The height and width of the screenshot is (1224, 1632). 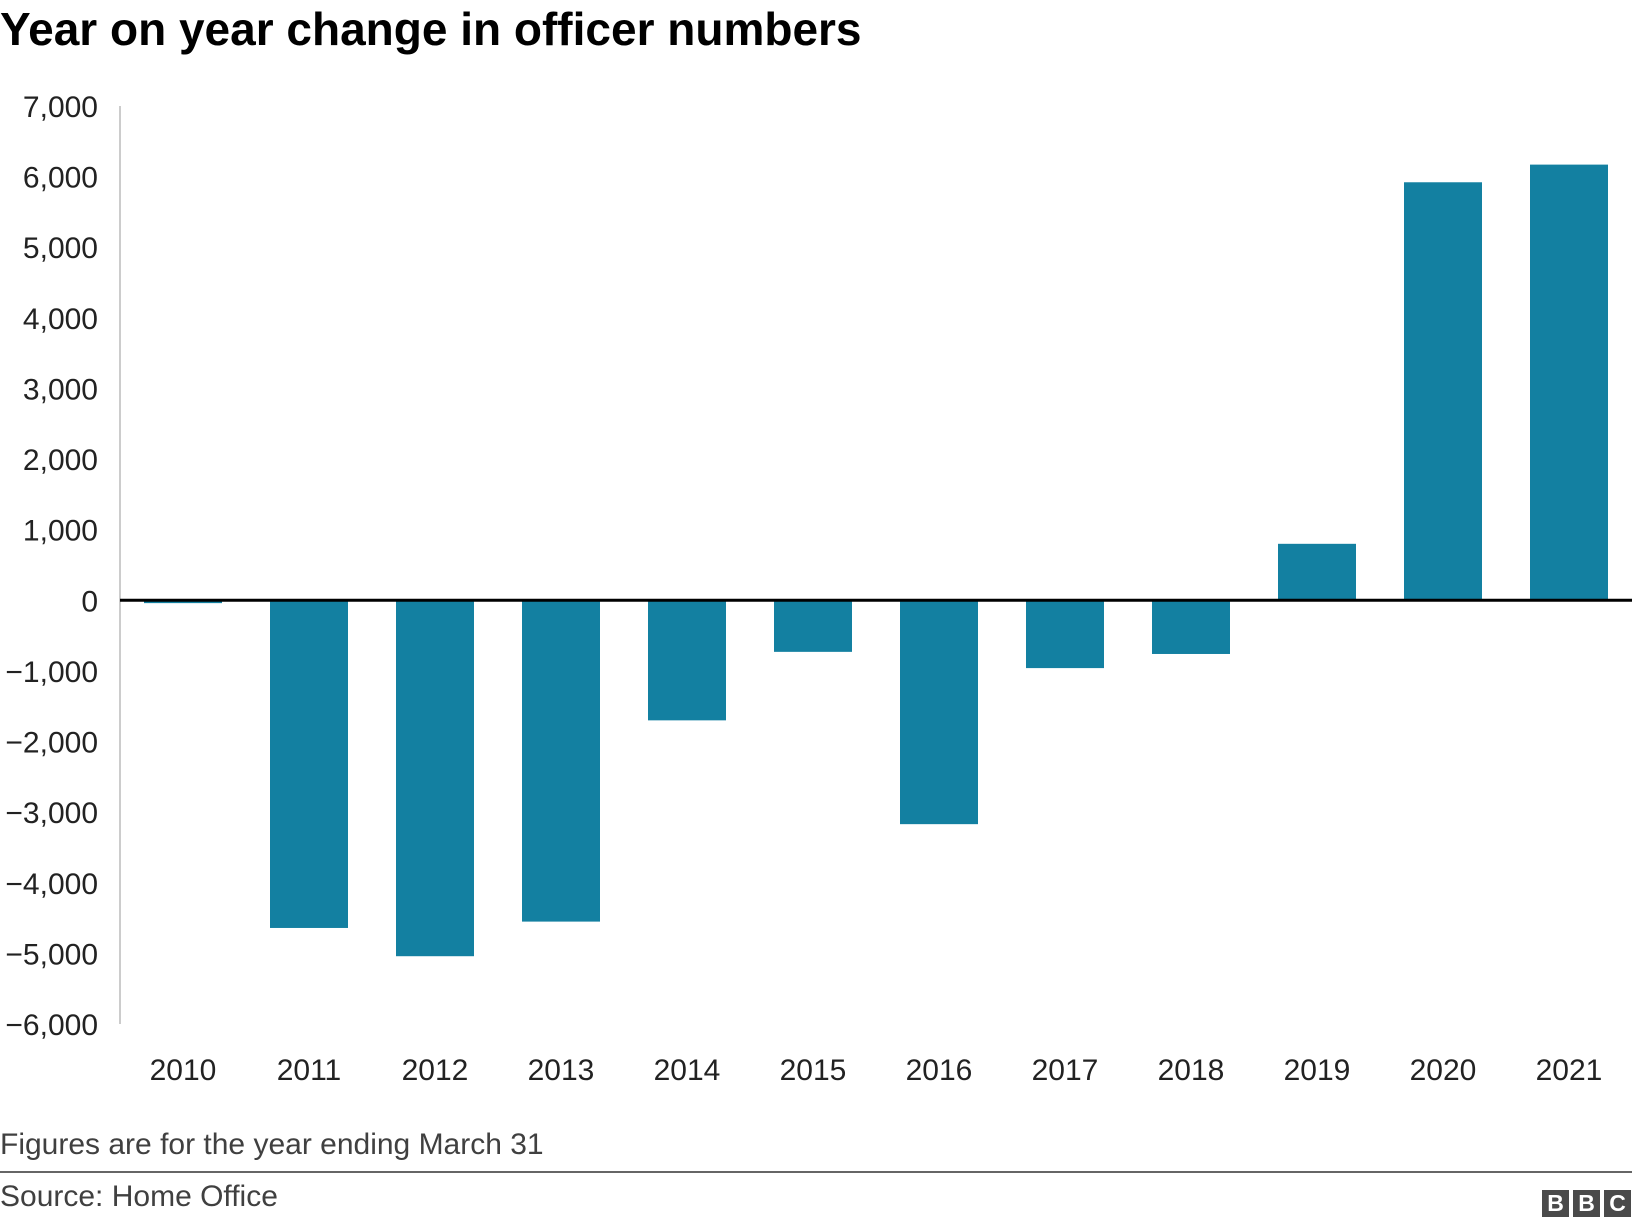 I want to click on y-tick-label: 3,000, so click(x=60, y=389).